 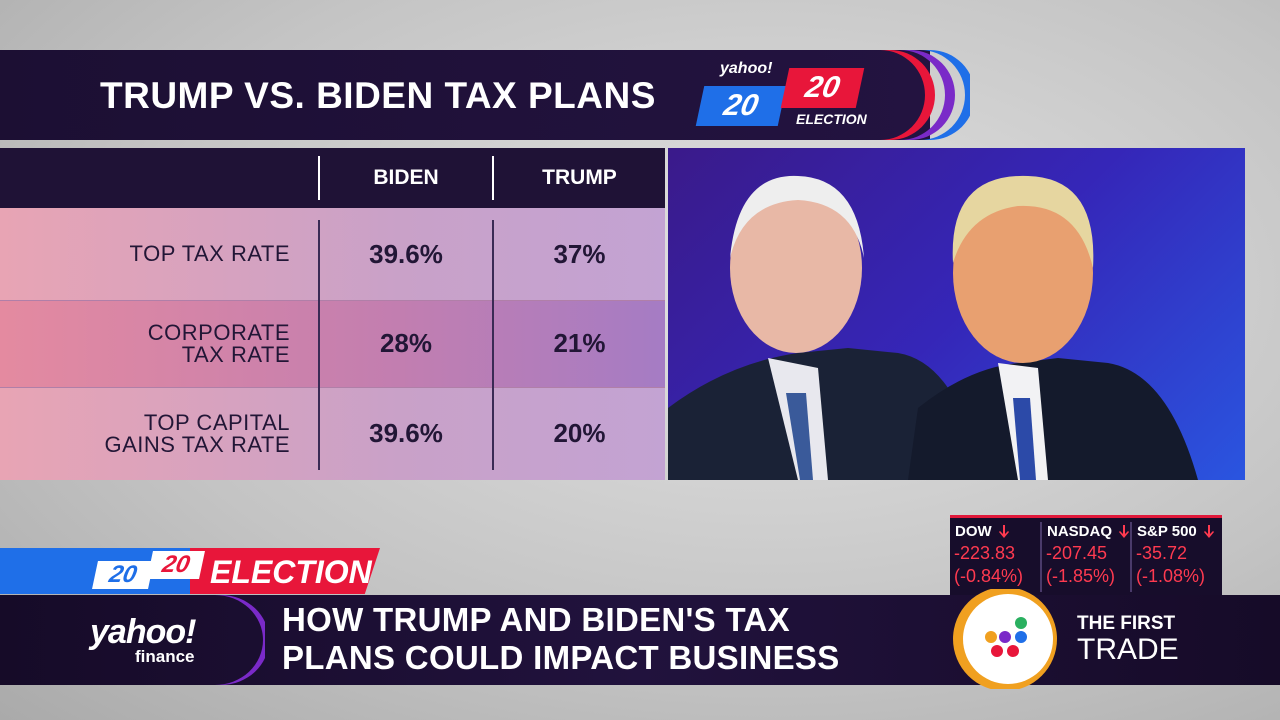 What do you see at coordinates (1086, 532) in the screenshot?
I see `ticker-name: NASDAQ` at bounding box center [1086, 532].